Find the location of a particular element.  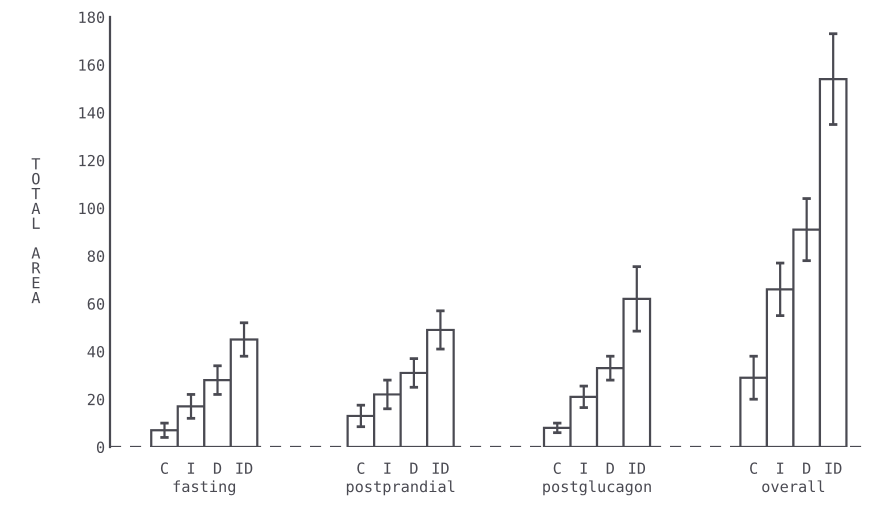

text: TOTAL AREA is located at coordinates (36, 231).